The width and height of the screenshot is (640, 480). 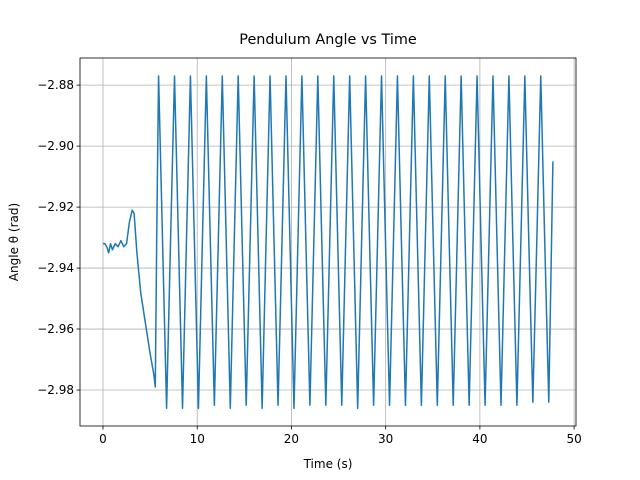 I want to click on x-tick-label: 50, so click(x=573, y=439).